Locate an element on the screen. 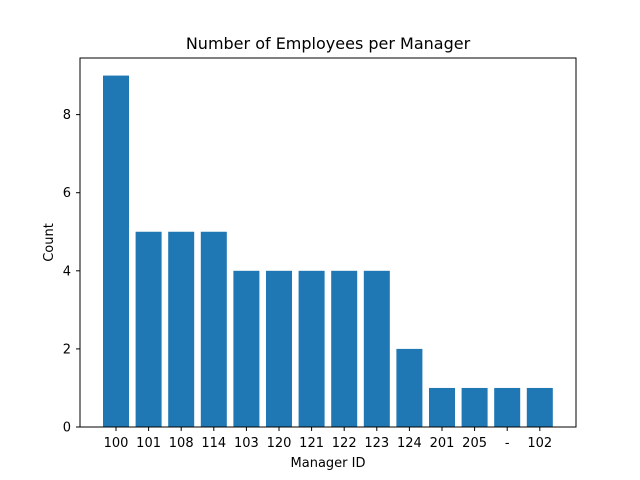  x-tick-label: 103 is located at coordinates (246, 443).